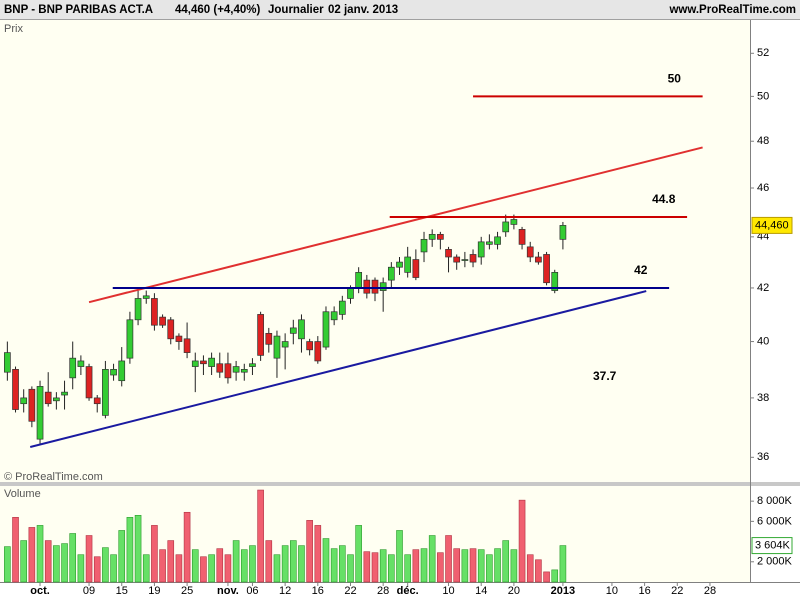 This screenshot has height=600, width=800. Describe the element at coordinates (605, 376) in the screenshot. I see `annotation: 37.7` at that location.